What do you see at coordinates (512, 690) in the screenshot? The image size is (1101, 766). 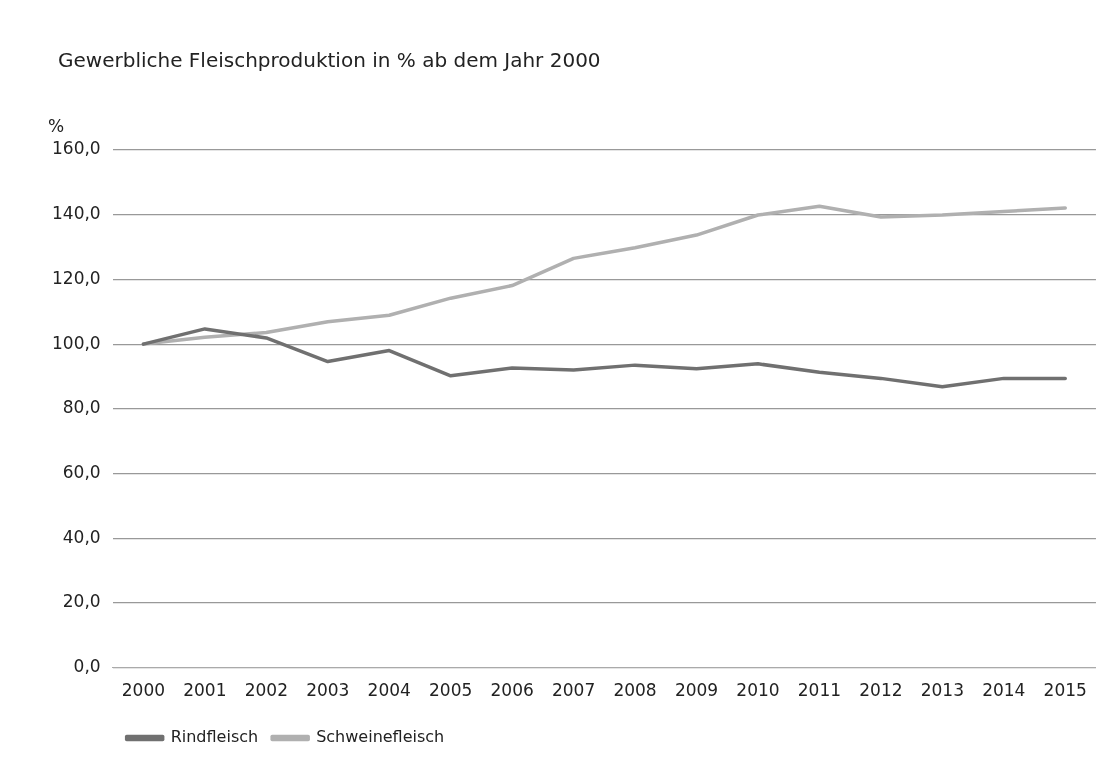 I see `x-tick-label: 2006` at bounding box center [512, 690].